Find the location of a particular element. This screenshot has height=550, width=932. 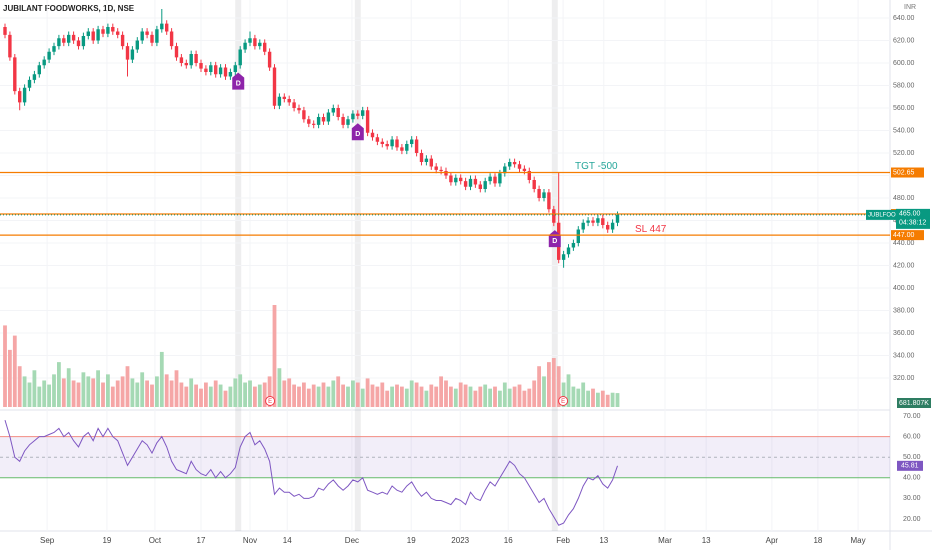

x-tick-label: Nov is located at coordinates (250, 540).